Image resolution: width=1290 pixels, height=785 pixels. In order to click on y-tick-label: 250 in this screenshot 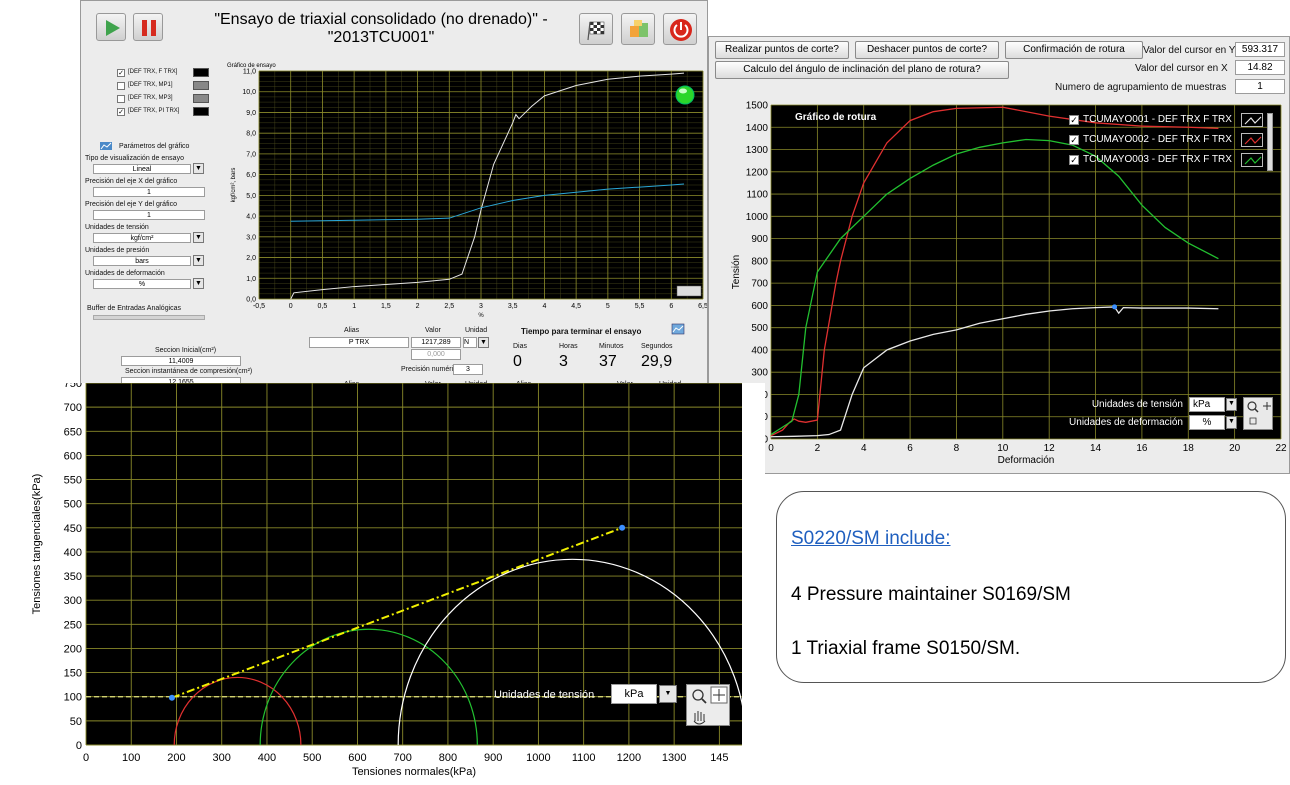, I will do `click(73, 625)`.